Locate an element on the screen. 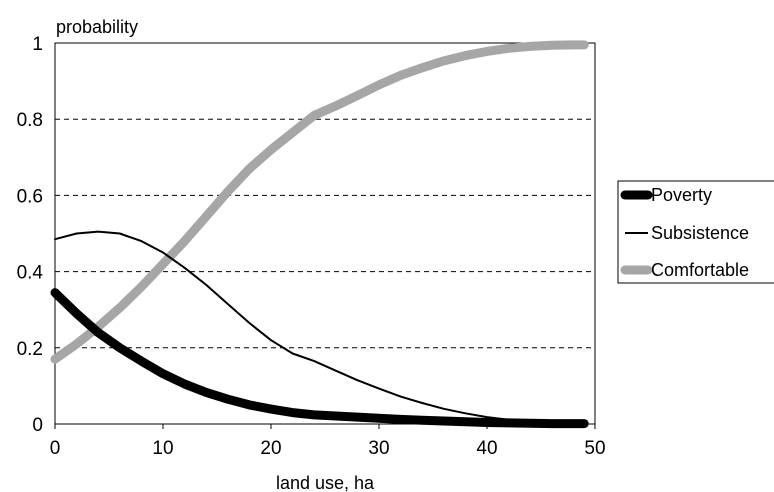 This screenshot has height=492, width=774. x-tick-label: 20 is located at coordinates (270, 448).